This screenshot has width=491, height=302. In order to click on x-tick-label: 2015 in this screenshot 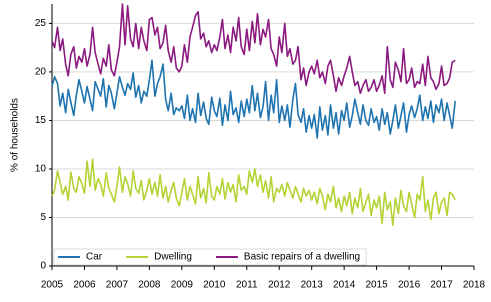, I will do `click(376, 285)`.